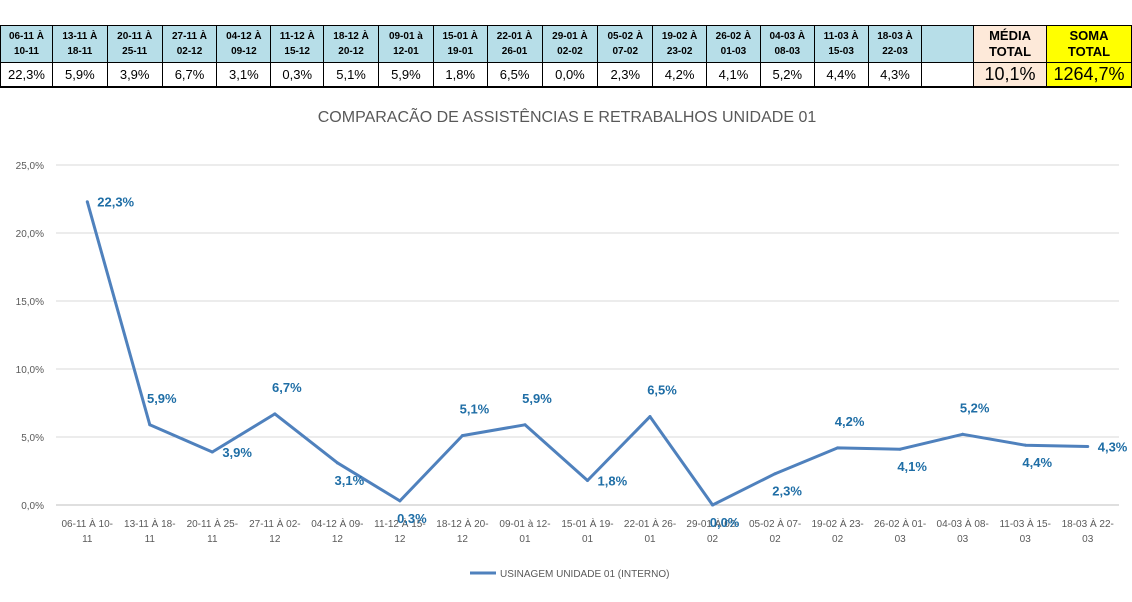 The image size is (1132, 602). Describe the element at coordinates (850, 421) in the screenshot. I see `data-label: 4,2%` at that location.